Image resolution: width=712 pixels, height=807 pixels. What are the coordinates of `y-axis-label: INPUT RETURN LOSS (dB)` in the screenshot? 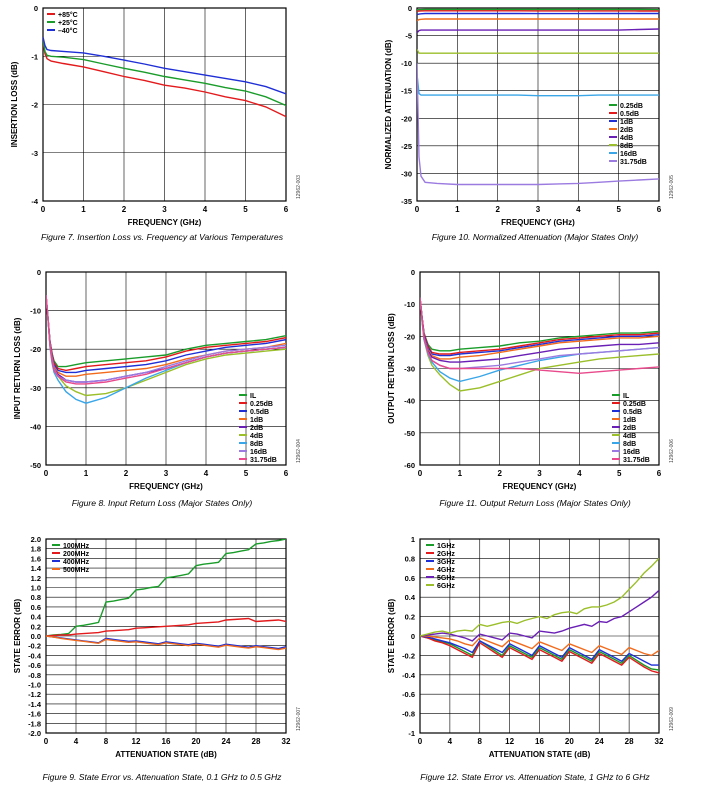 It's located at (17, 368).